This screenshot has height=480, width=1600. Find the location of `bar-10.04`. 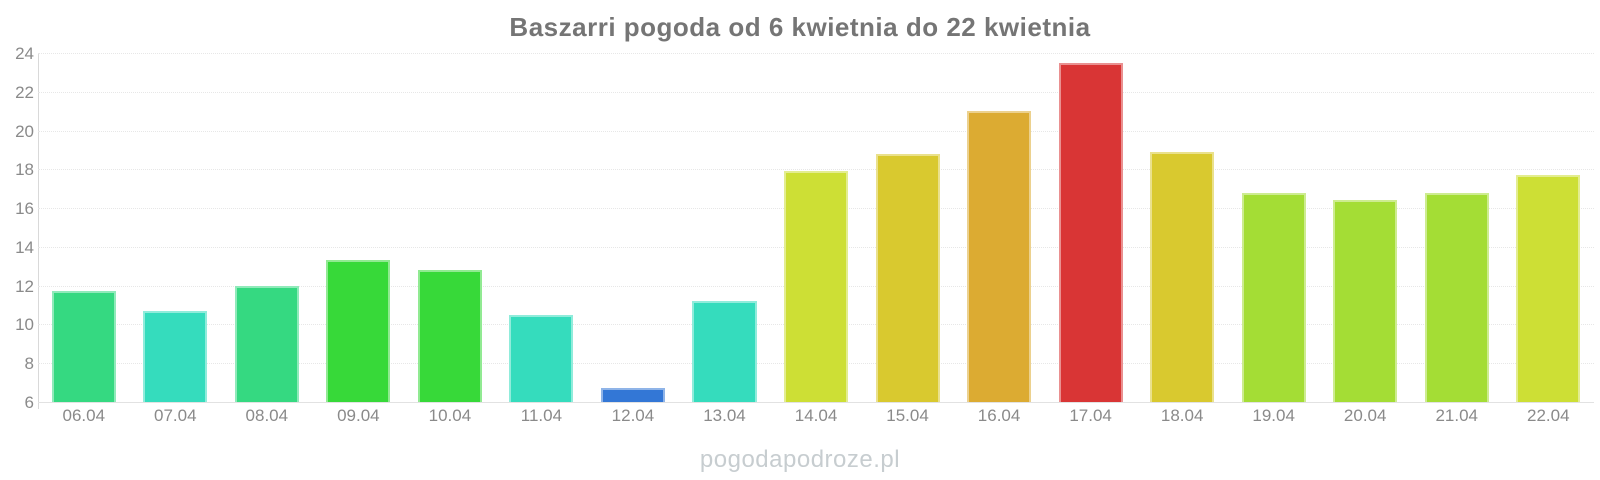

bar-10.04 is located at coordinates (449, 336).